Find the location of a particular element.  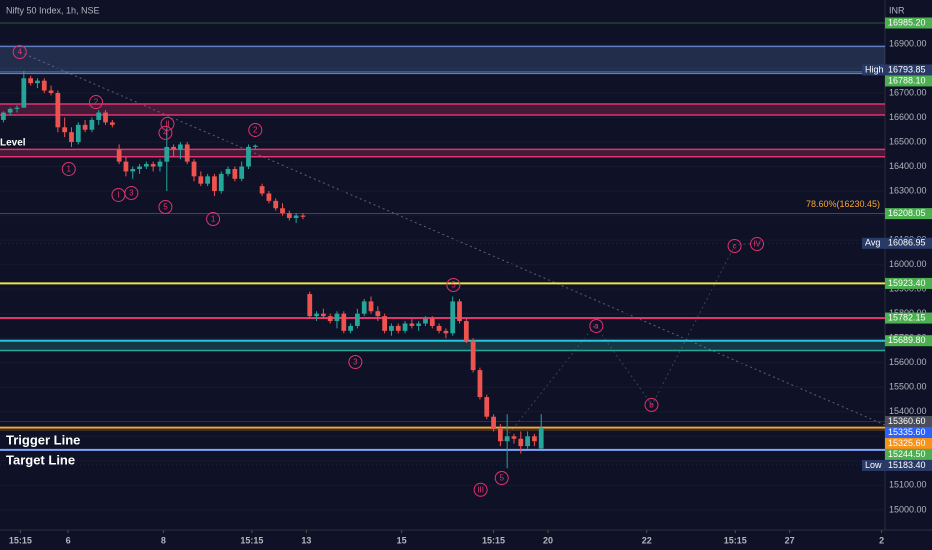

wave-label: 2 is located at coordinates (255, 130).